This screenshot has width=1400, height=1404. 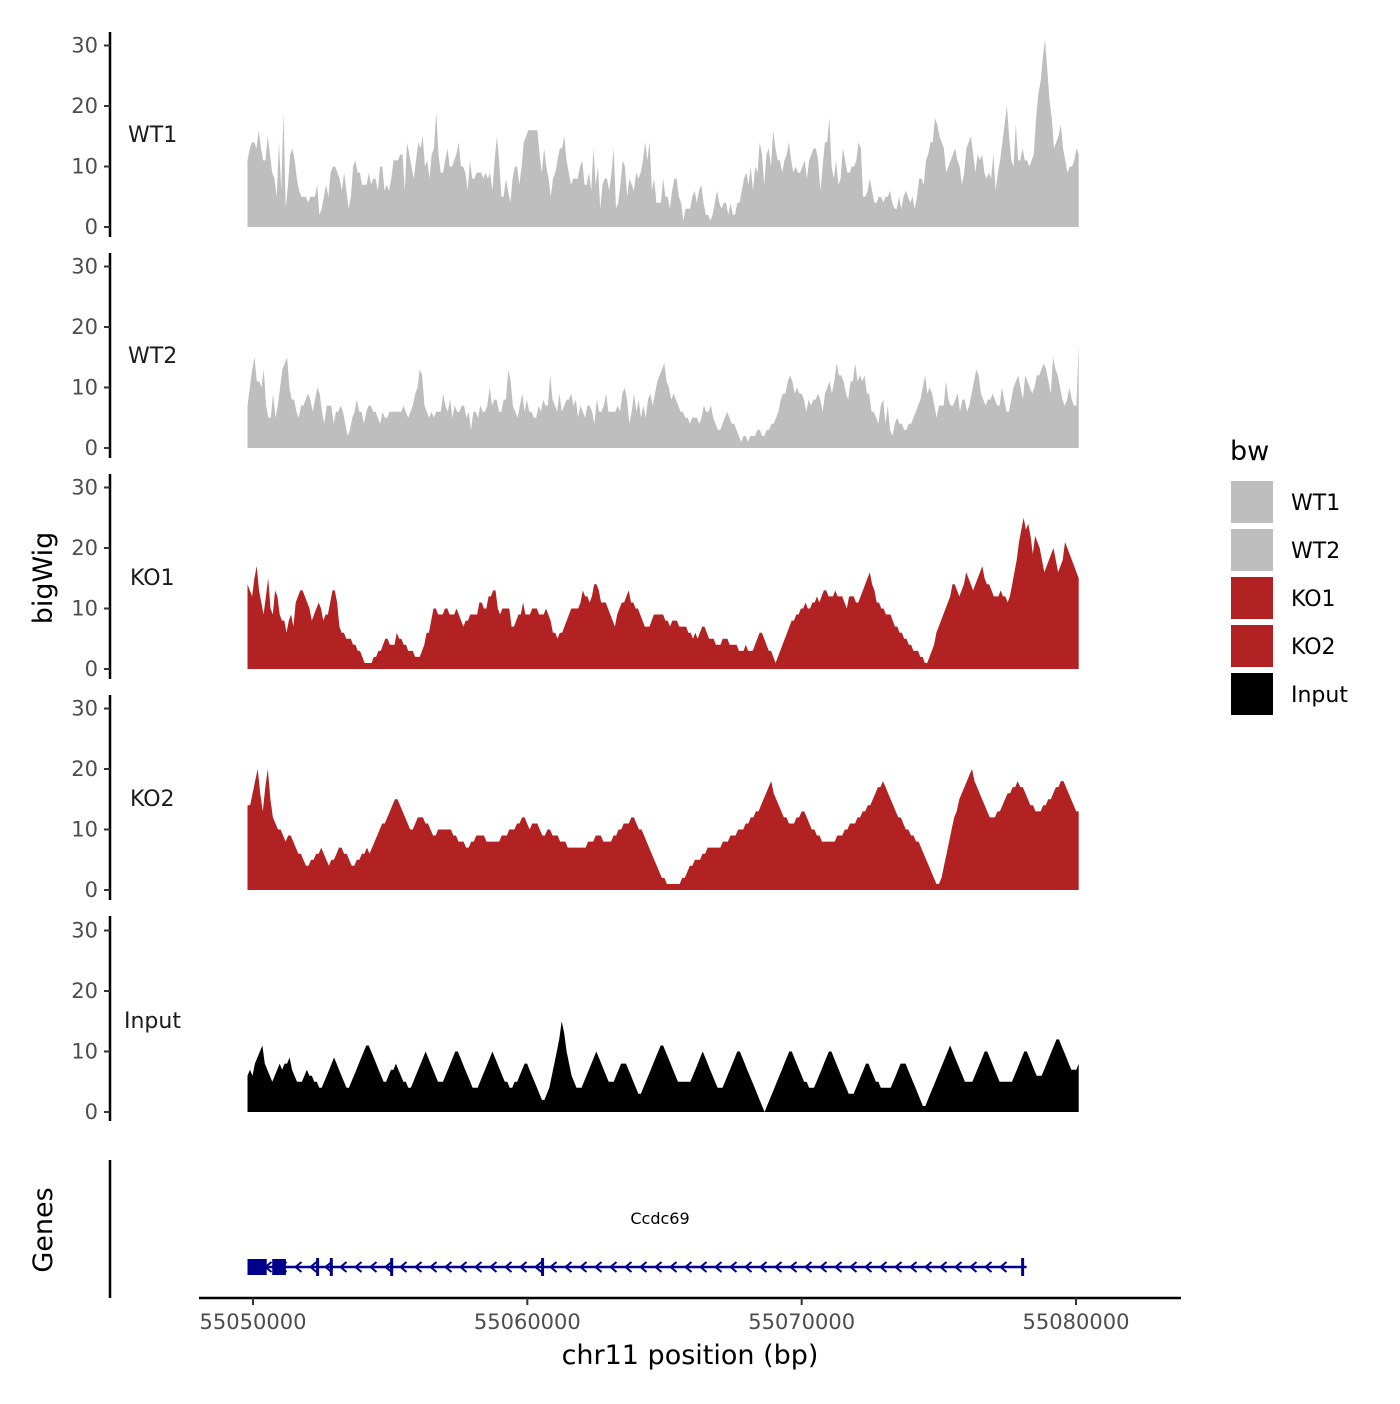 I want to click on track-panel-wt2: WT2, so click(x=593, y=355).